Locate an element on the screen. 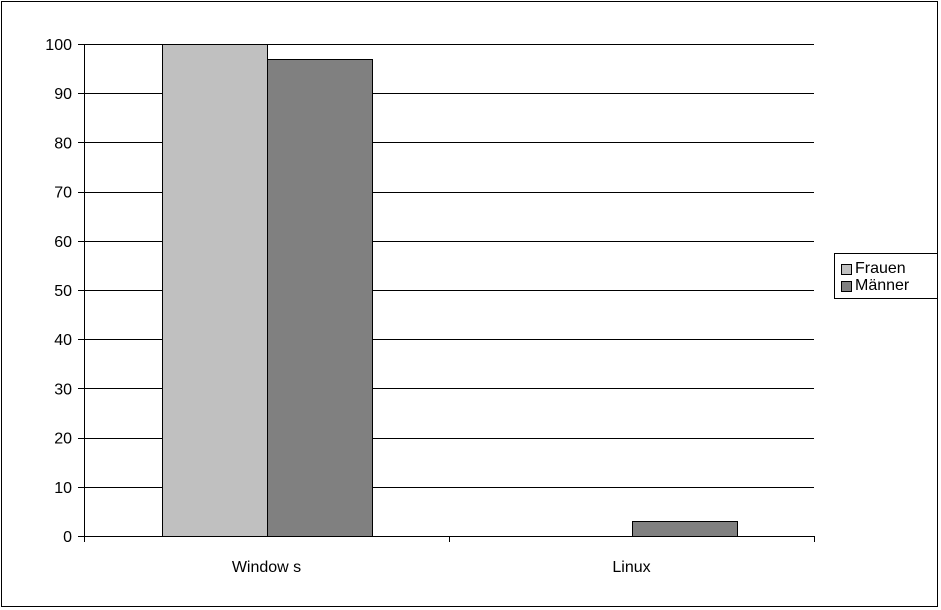  y-tick-label-20: 20 is located at coordinates (63, 439).